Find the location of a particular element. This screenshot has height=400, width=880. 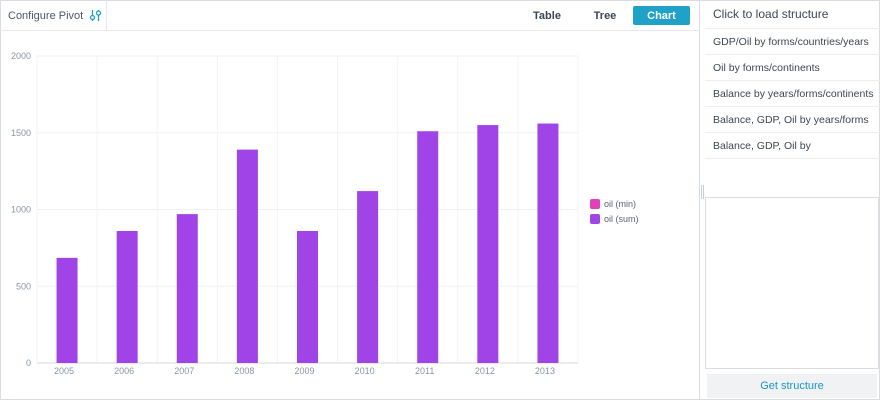

x-tick-label: 2006 is located at coordinates (124, 371).